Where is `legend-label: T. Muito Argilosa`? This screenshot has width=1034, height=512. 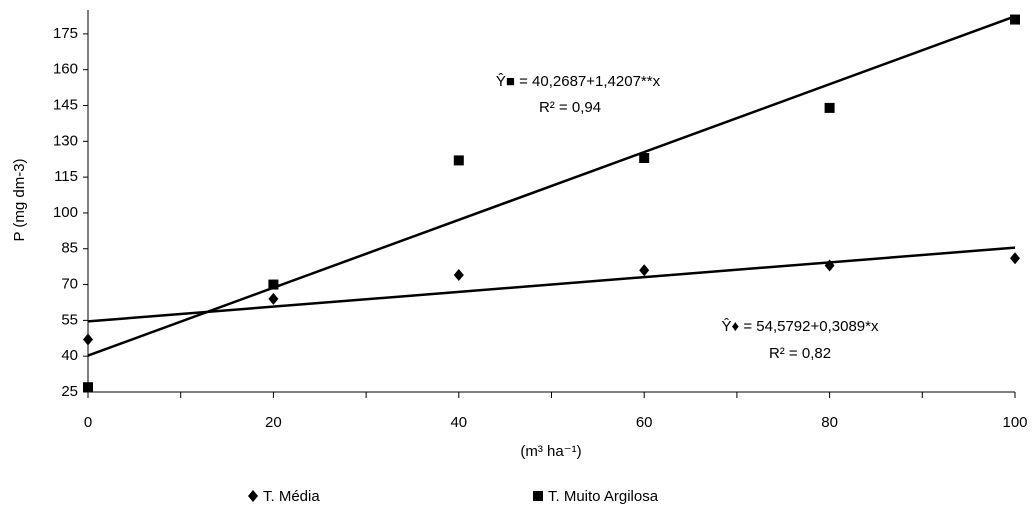
legend-label: T. Muito Argilosa is located at coordinates (603, 496).